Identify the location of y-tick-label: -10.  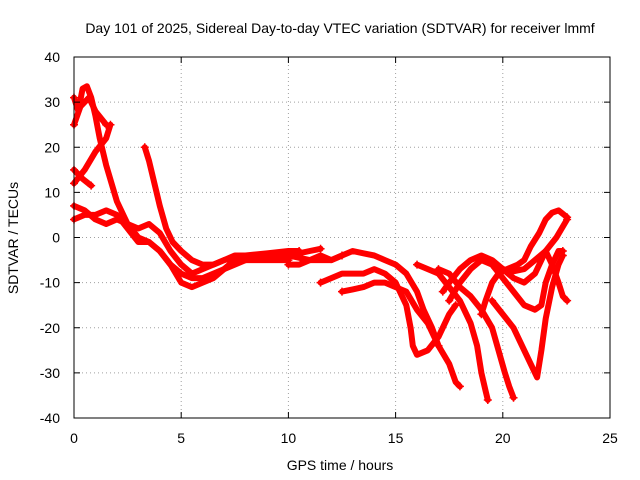
(50, 283).